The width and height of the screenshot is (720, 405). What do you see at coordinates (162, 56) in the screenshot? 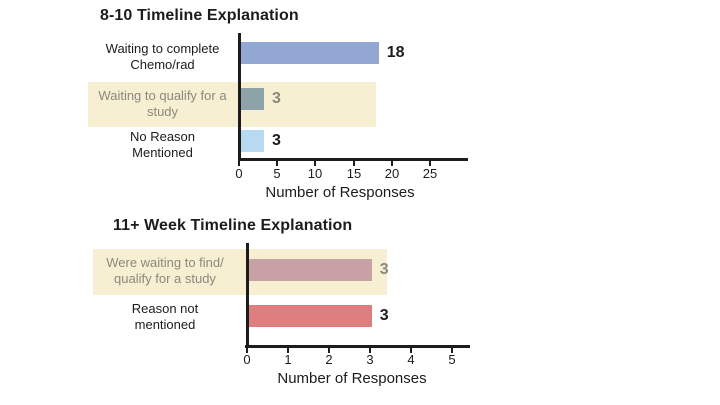
I see `category-label: Waiting to complete Chemo/rad` at bounding box center [162, 56].